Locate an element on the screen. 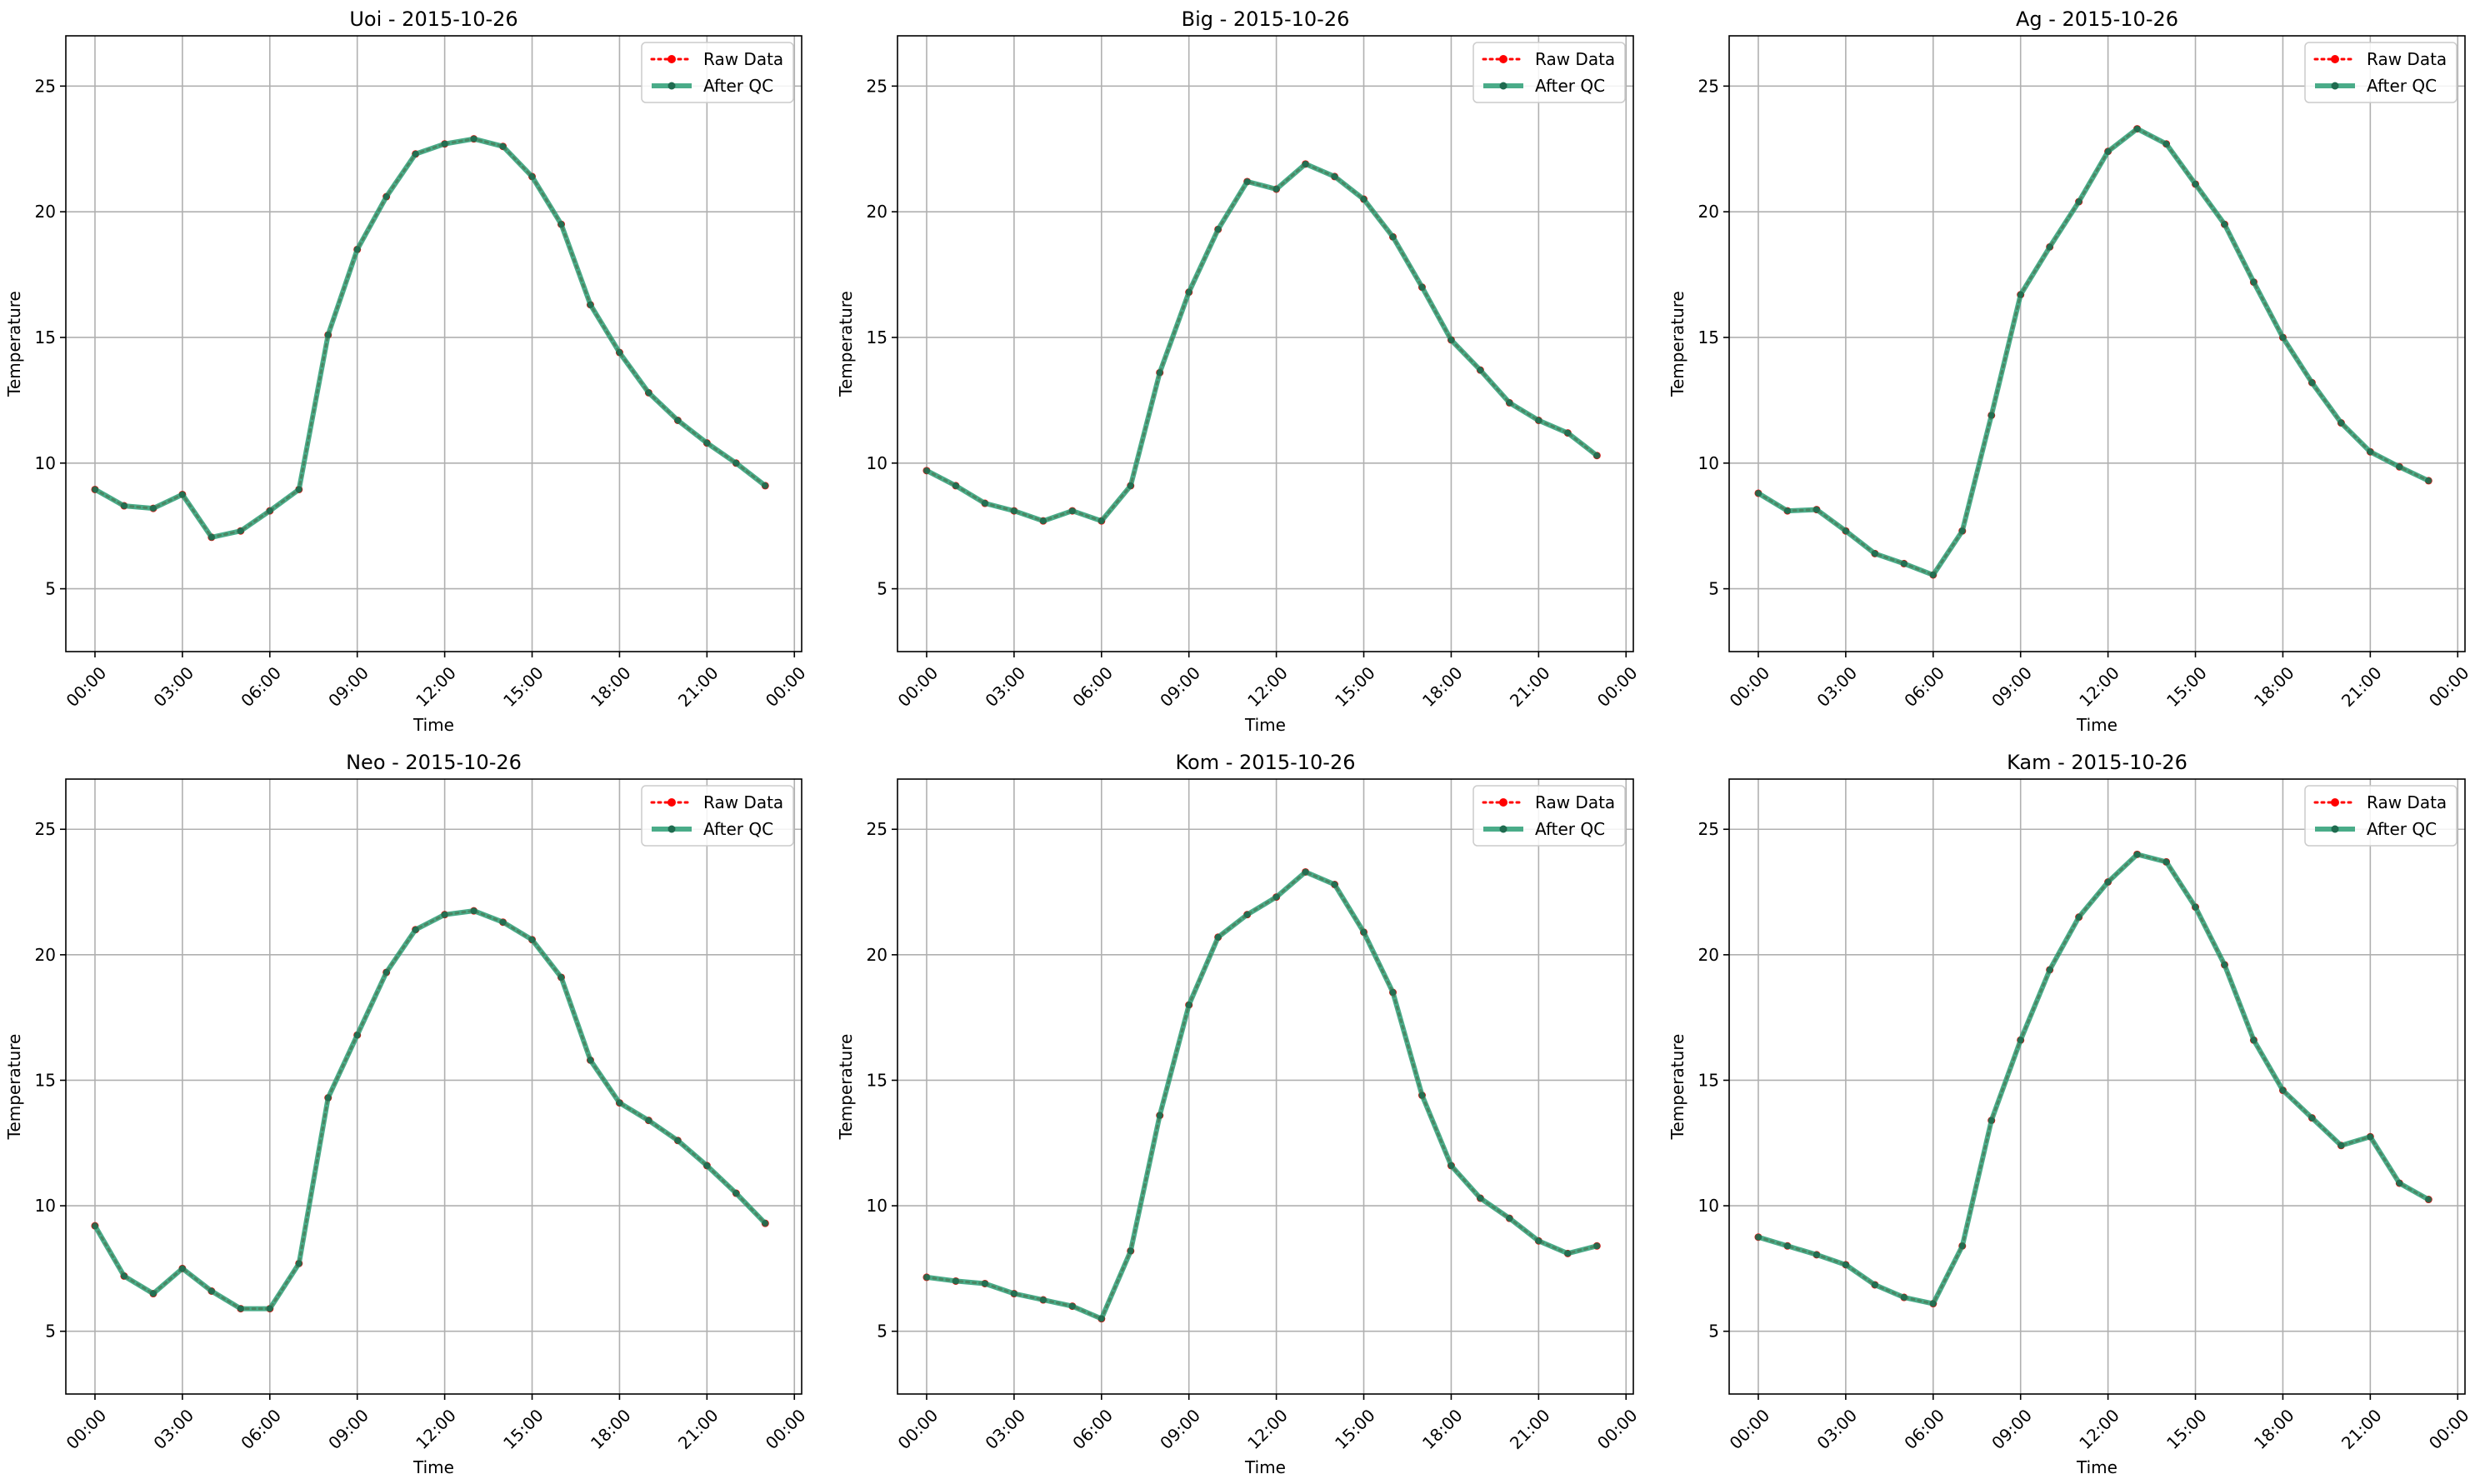 Image resolution: width=2485 pixels, height=1484 pixels. y-tick-label: 15 is located at coordinates (45, 1080).